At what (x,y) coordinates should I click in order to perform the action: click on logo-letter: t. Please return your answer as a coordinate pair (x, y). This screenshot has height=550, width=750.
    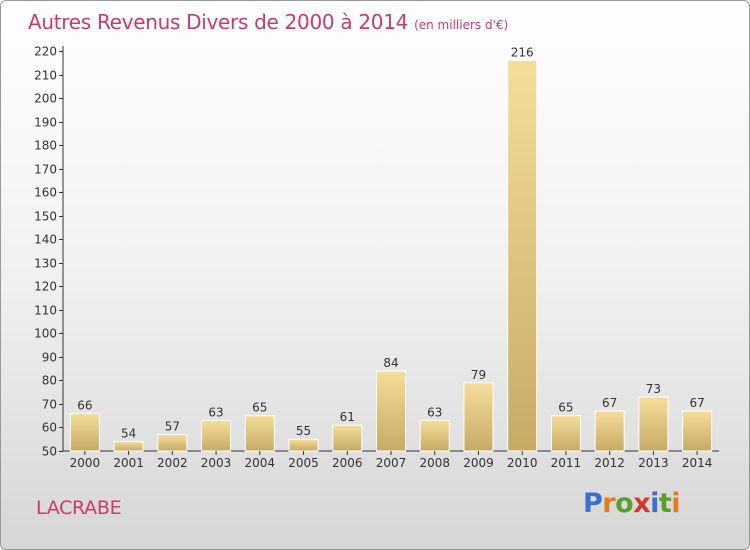
    Looking at the image, I should click on (665, 503).